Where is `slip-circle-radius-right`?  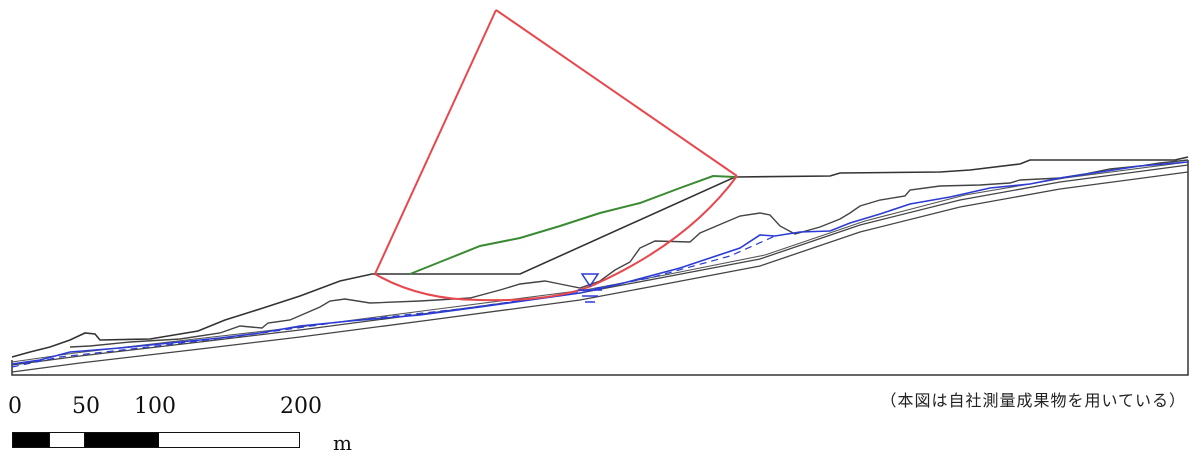 slip-circle-radius-right is located at coordinates (616, 93).